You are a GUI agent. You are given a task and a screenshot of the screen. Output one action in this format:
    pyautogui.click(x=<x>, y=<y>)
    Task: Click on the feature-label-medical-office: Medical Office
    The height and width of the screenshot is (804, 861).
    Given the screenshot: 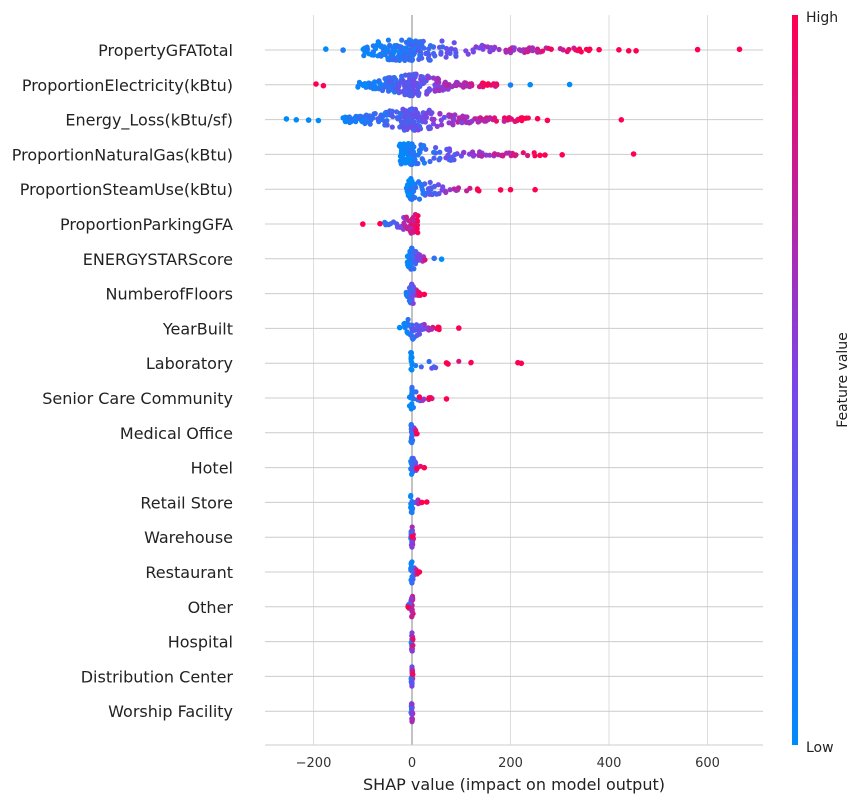 What is the action you would take?
    pyautogui.click(x=176, y=433)
    